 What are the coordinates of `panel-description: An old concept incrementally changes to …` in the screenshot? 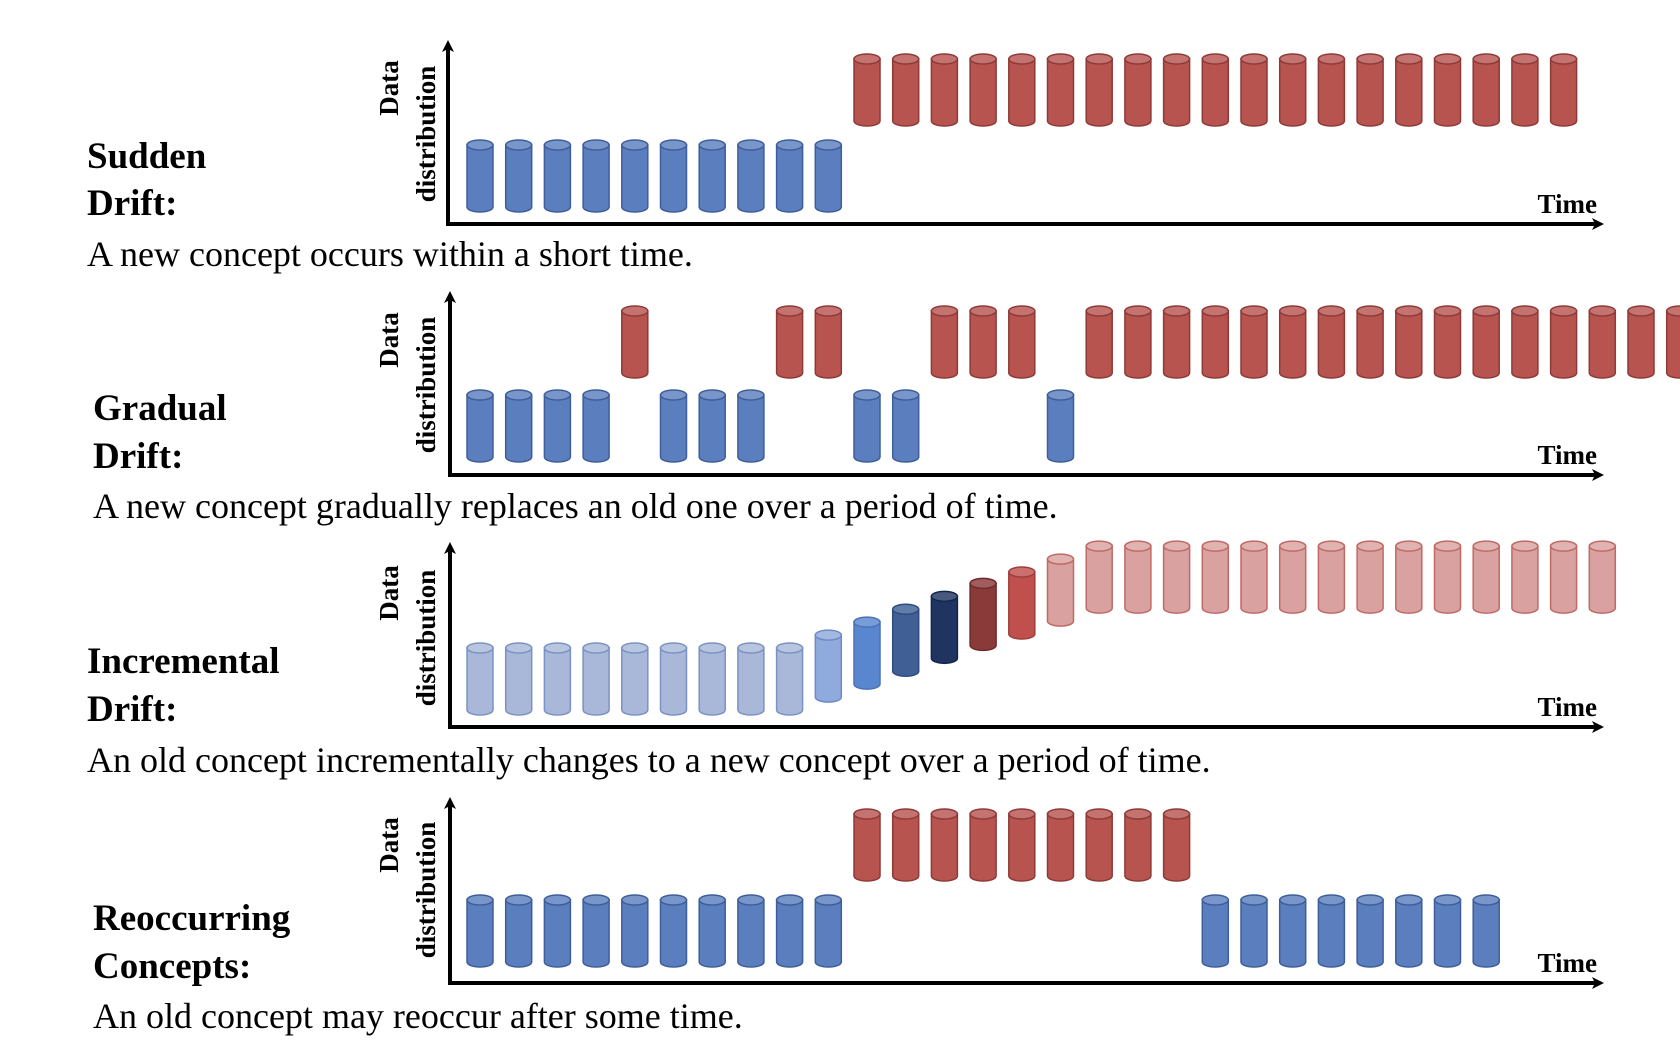 It's located at (649, 760).